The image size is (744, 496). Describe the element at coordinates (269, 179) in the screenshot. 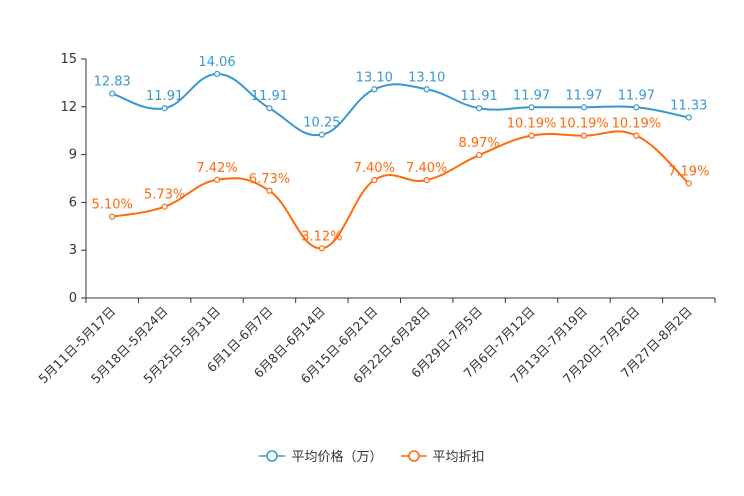

I see `data-label: 6.73%` at that location.